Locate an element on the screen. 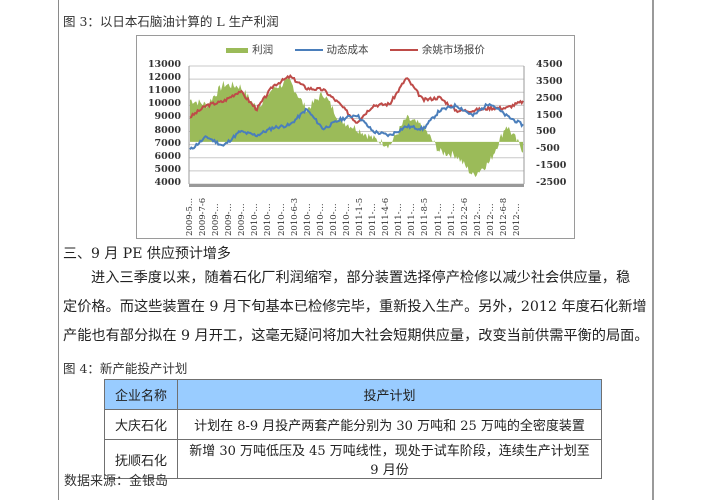 Image resolution: width=716 pixels, height=500 pixels. data-source: 数据来源：金银岛 is located at coordinates (116, 481).